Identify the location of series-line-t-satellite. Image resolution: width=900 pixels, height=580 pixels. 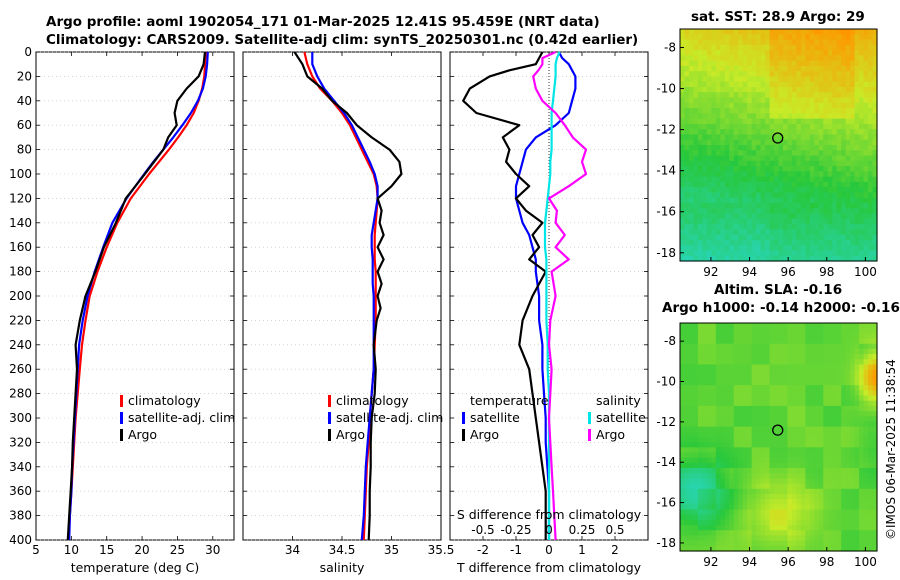
(545, 295).